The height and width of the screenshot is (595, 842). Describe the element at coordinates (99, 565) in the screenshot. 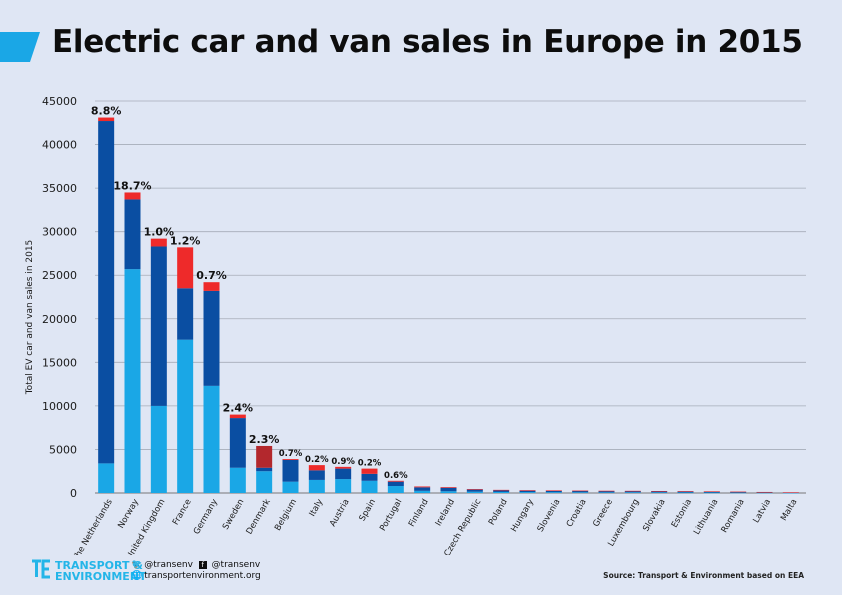

I see `logo-line-1: TRANSPORT &` at that location.